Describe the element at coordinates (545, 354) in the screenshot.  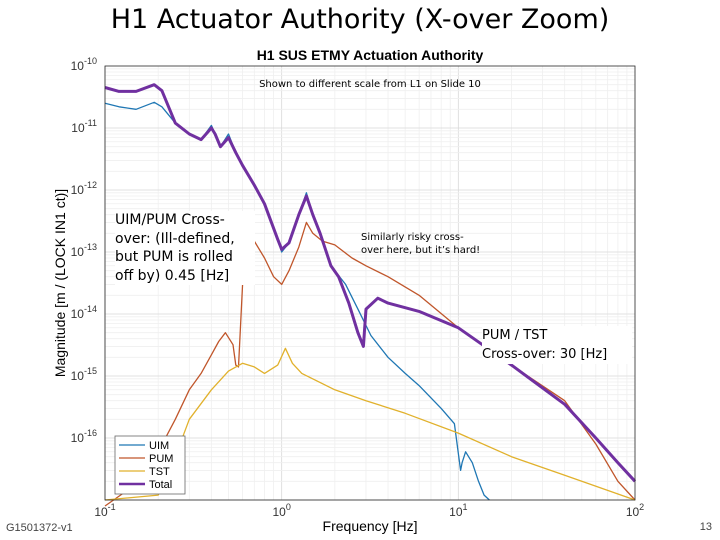
I see `pum-tst-crossover-value: Cross-over: 30 [Hz]` at that location.